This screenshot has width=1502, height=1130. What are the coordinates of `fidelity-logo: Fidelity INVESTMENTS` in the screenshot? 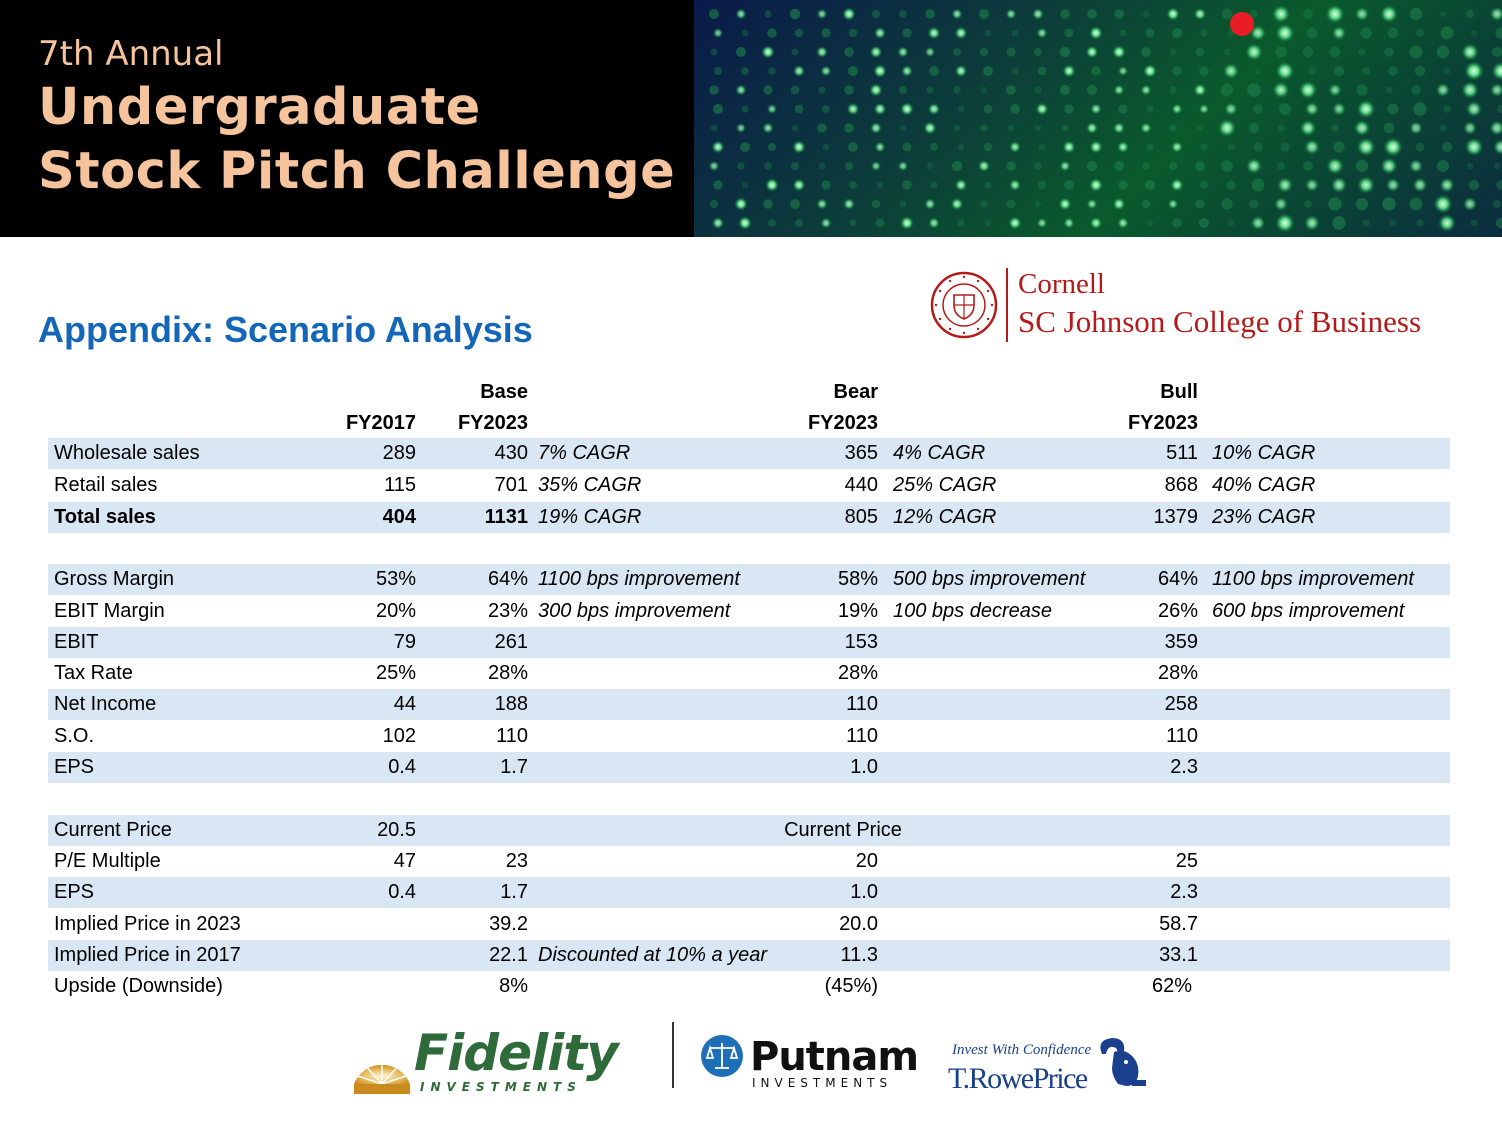 It's located at (500, 1060).